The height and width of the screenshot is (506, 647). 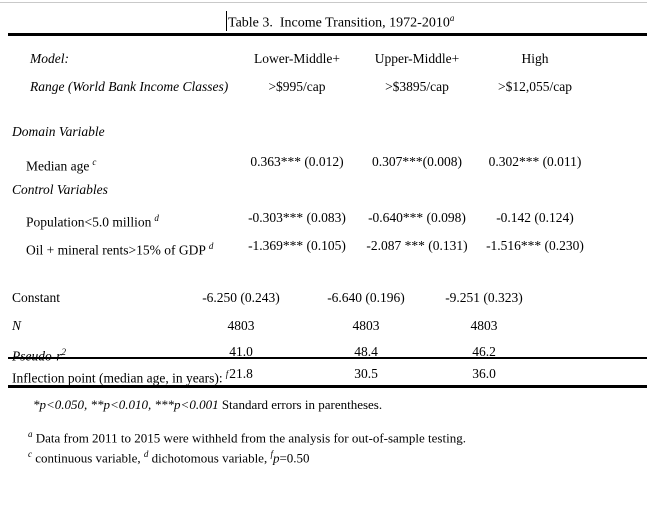 I want to click on cell-value: -0.142 (0.124), so click(x=535, y=217).